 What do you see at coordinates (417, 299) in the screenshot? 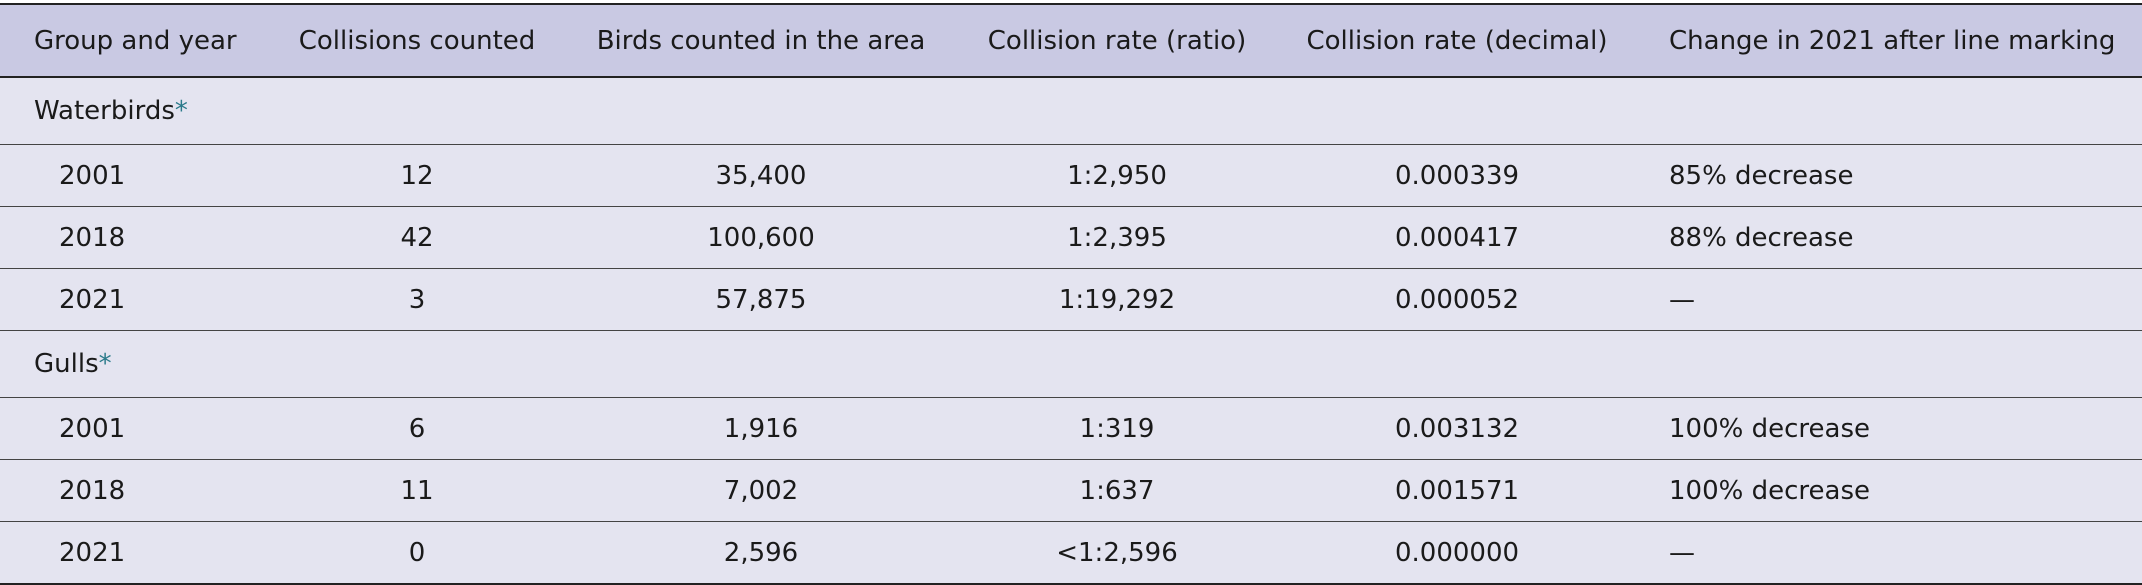
I see `cell: 3` at bounding box center [417, 299].